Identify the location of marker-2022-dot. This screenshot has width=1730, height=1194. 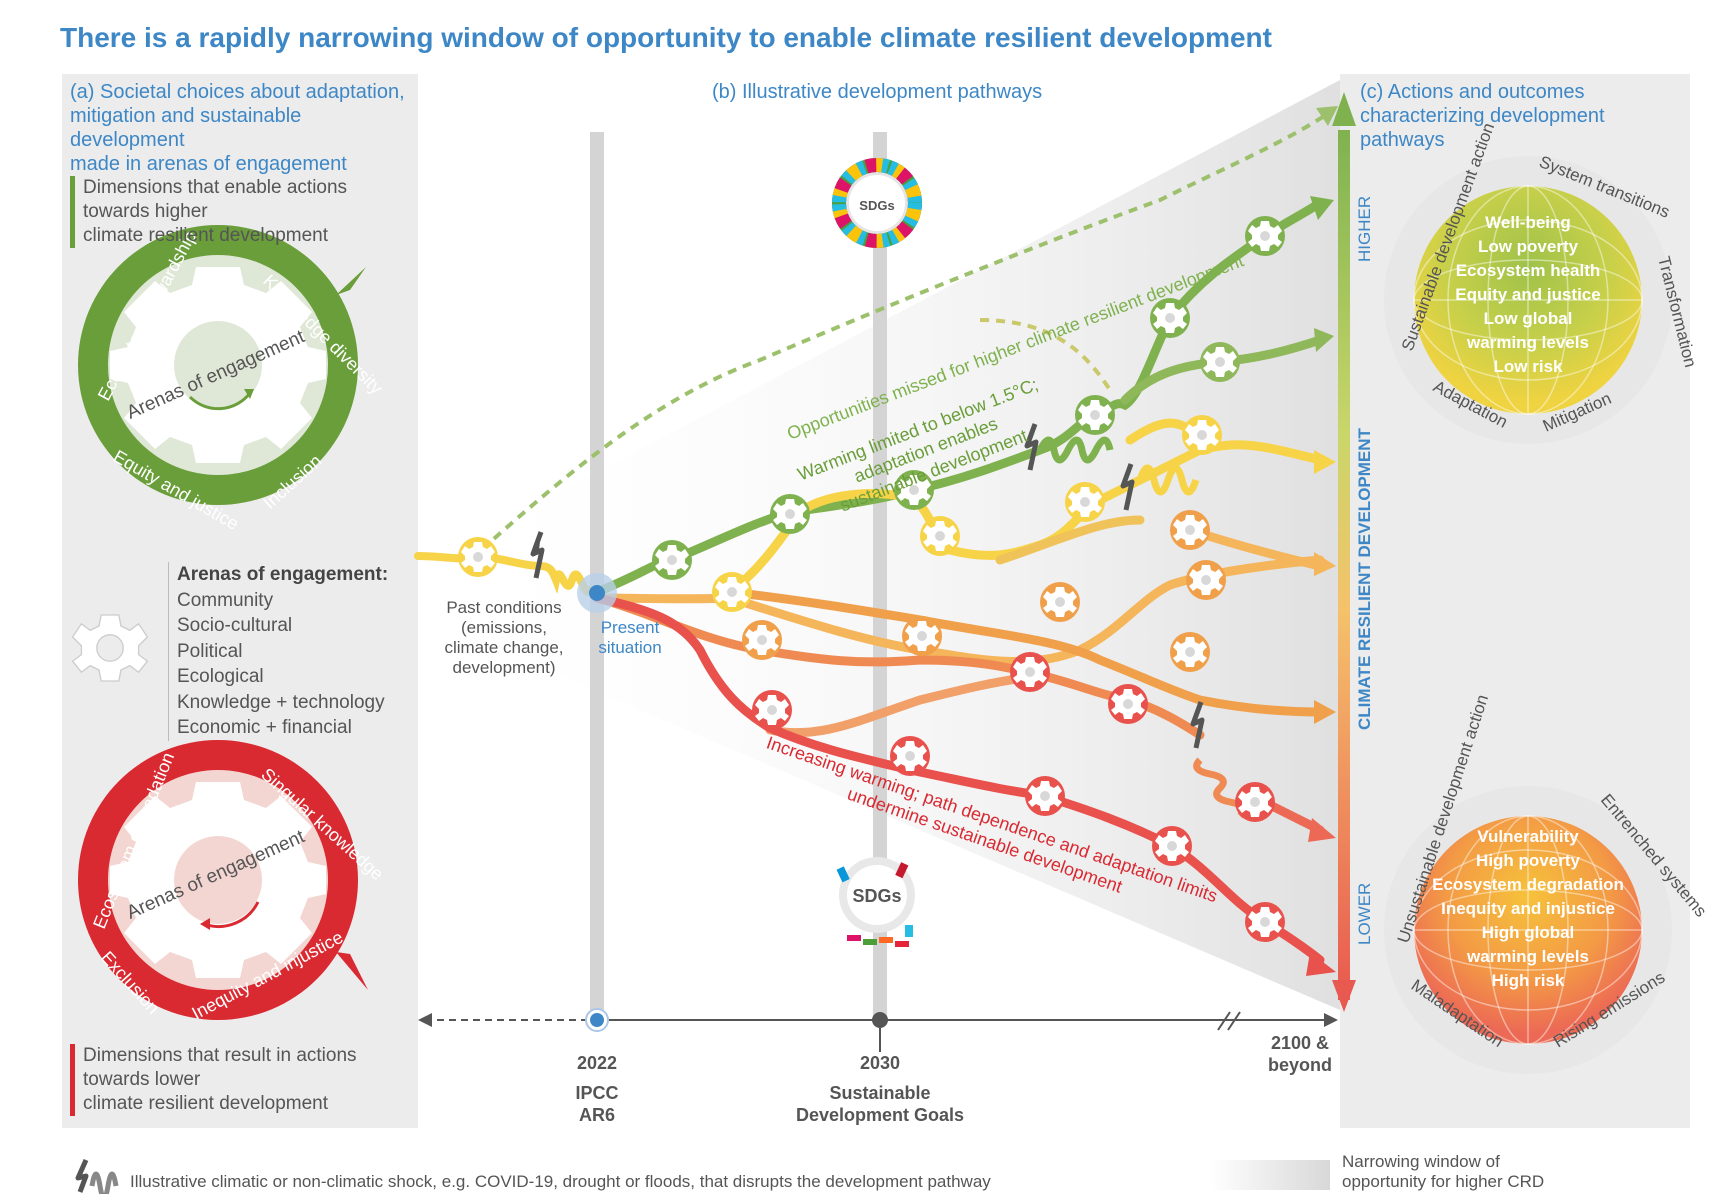
(597, 1020).